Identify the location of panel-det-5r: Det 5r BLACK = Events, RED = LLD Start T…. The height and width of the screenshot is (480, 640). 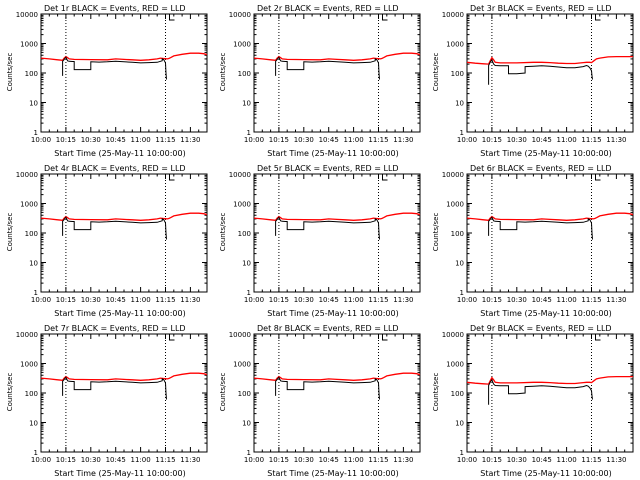
(320, 241).